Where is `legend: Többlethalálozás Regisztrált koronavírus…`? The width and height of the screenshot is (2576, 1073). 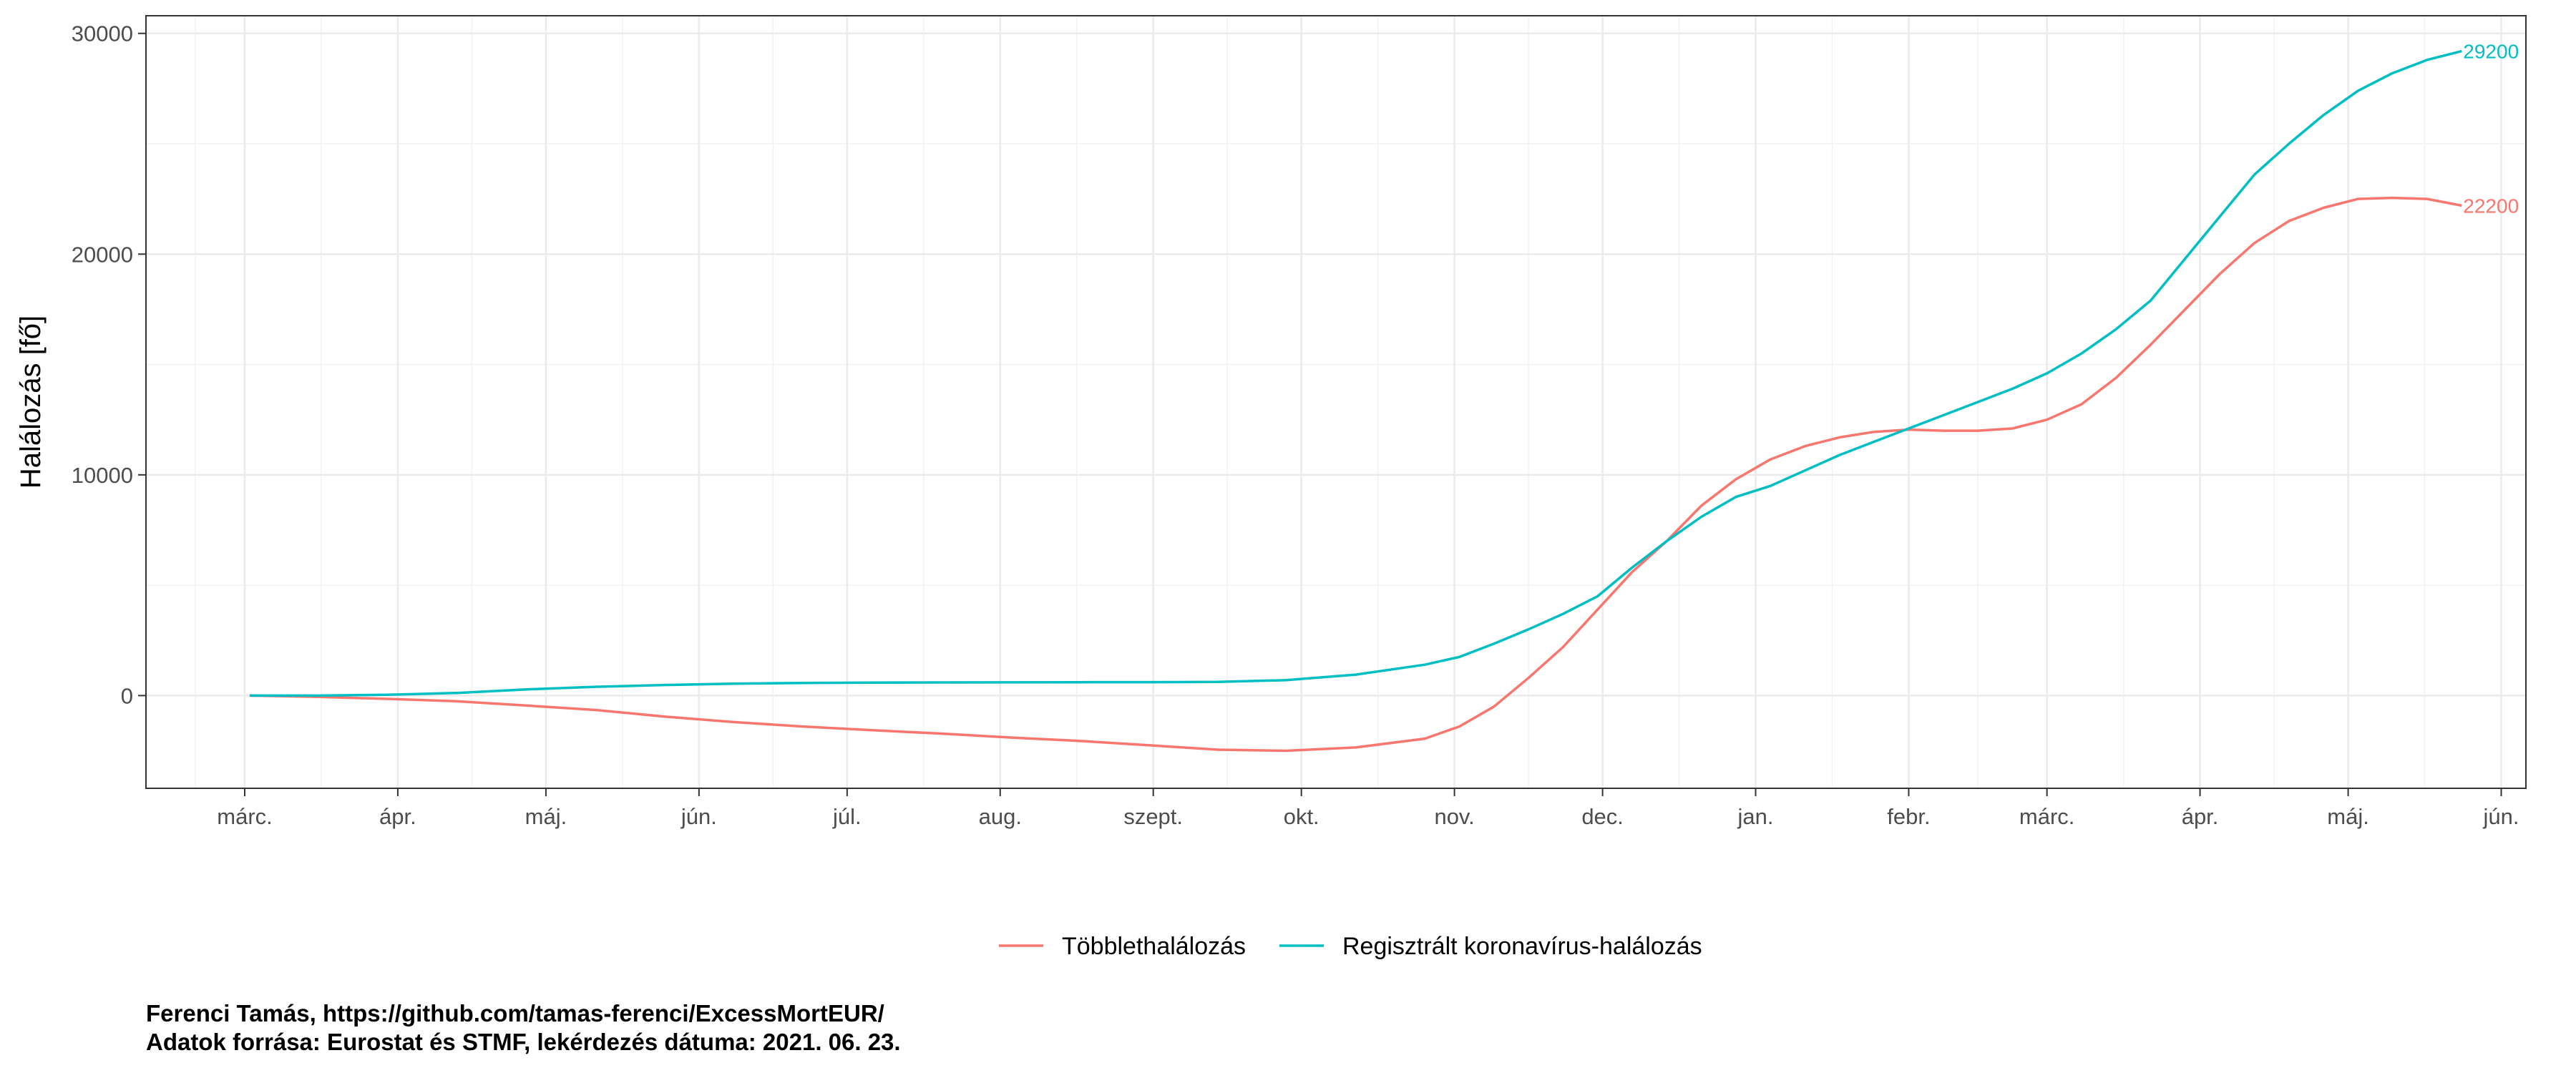 legend: Többlethalálozás Regisztrált koronavírus… is located at coordinates (1350, 946).